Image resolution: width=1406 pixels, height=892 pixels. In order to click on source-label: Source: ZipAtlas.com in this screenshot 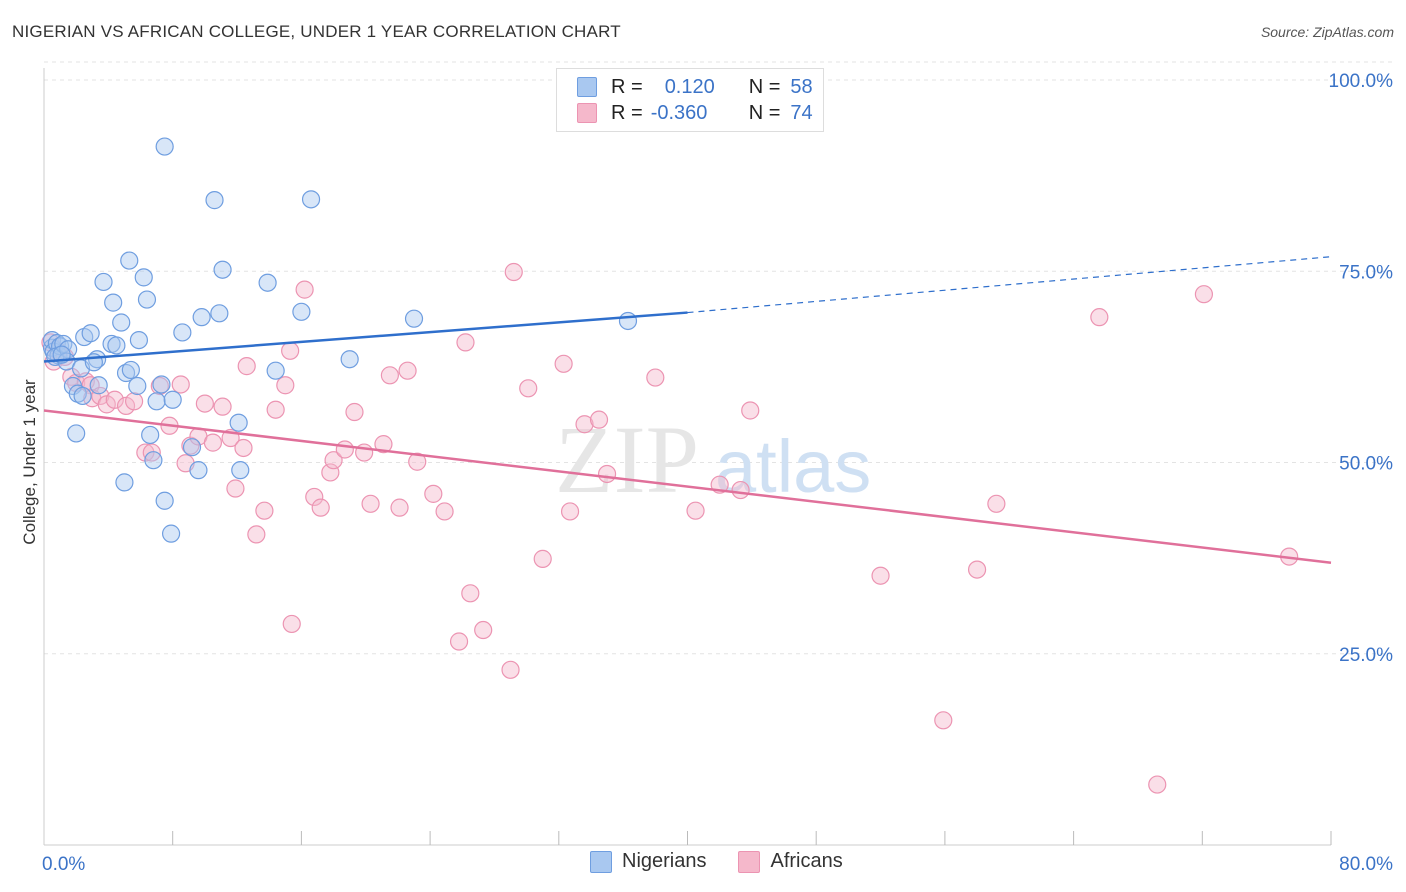, I will do `click(1327, 32)`.